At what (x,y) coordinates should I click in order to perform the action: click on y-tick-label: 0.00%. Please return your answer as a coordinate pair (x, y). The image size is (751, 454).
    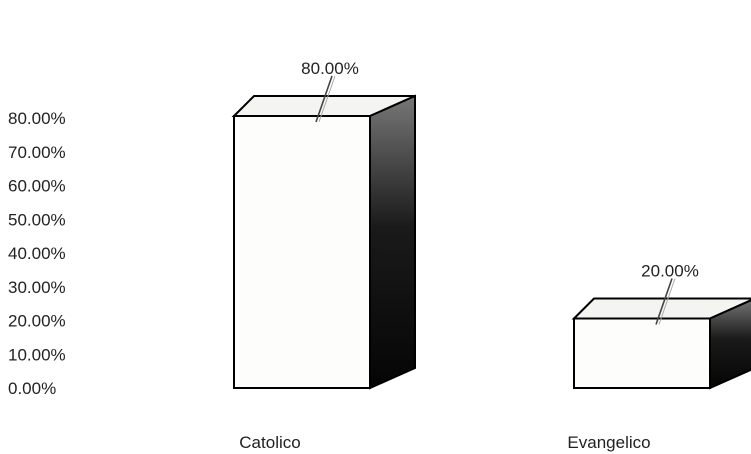
    Looking at the image, I should click on (32, 388).